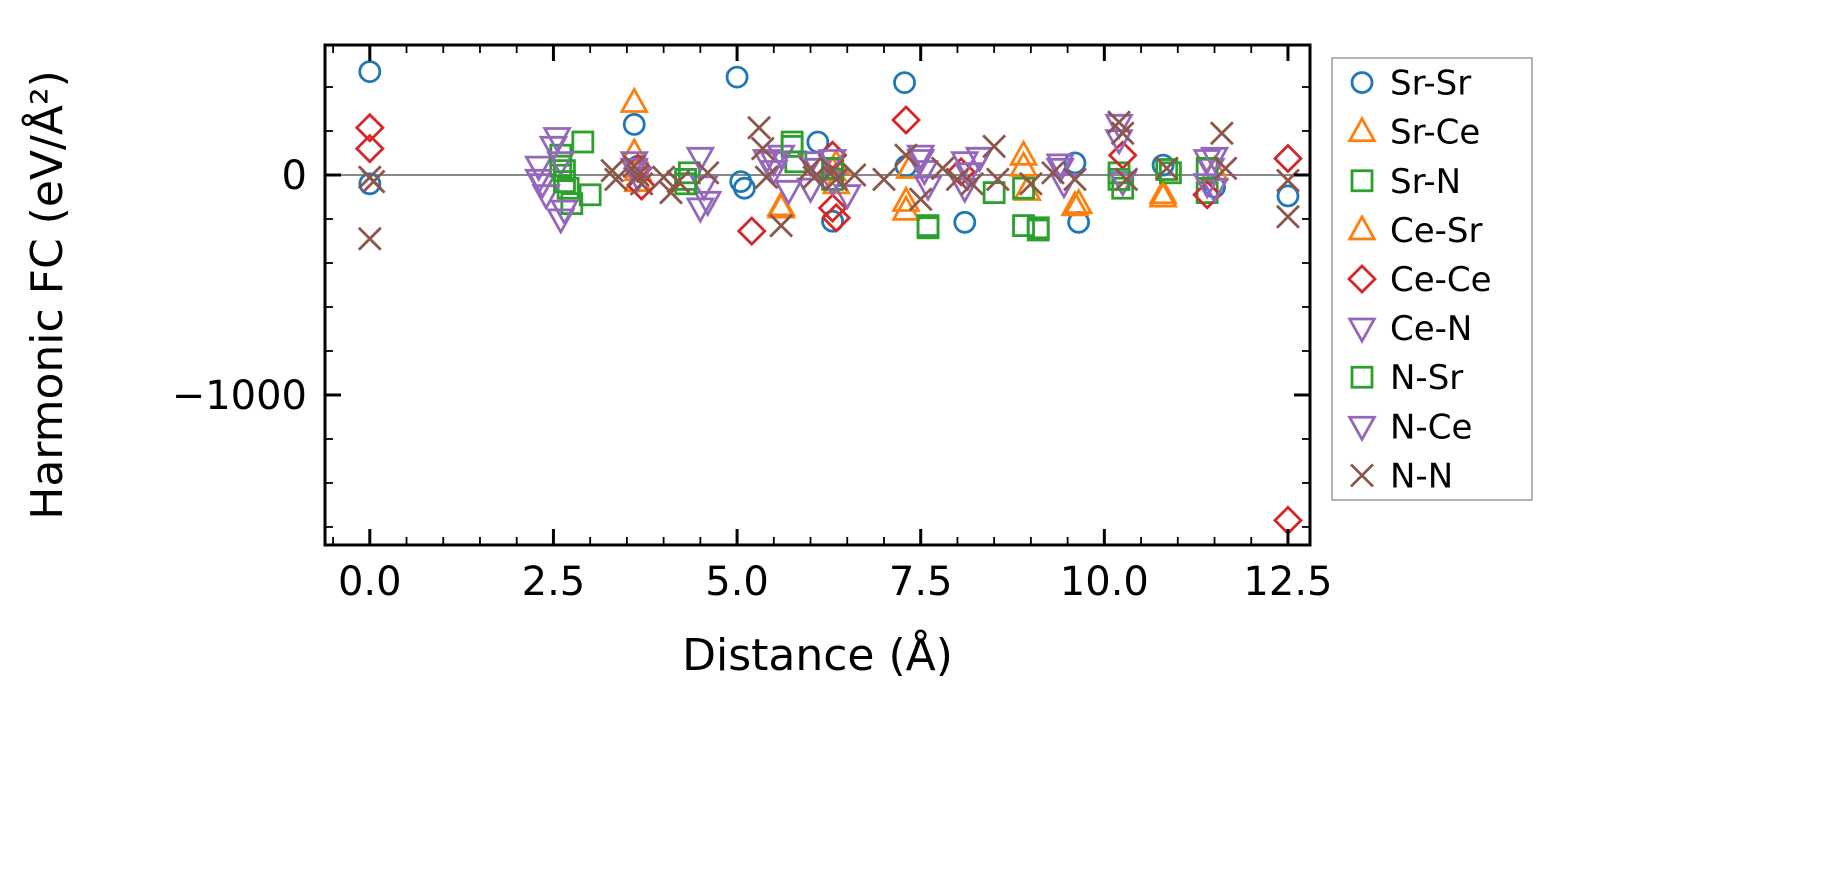 Image resolution: width=1845 pixels, height=883 pixels. I want to click on legend-label: Ce-Sr, so click(1436, 231).